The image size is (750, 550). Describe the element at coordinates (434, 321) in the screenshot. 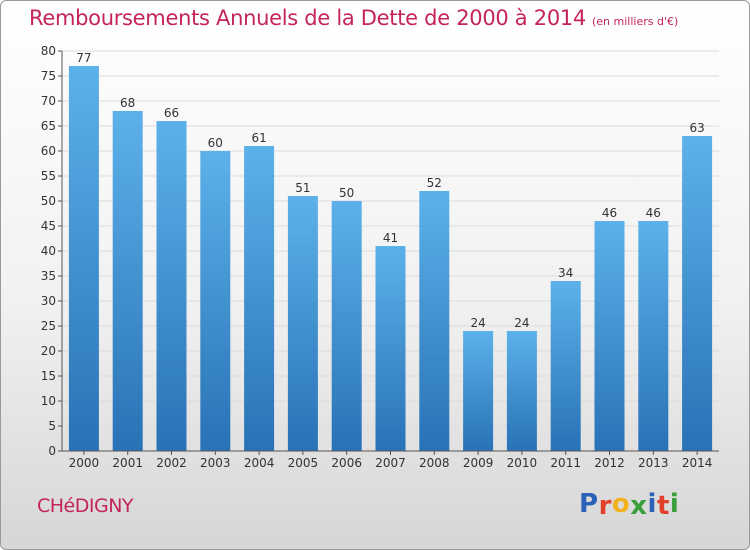

I see `bar-2008` at that location.